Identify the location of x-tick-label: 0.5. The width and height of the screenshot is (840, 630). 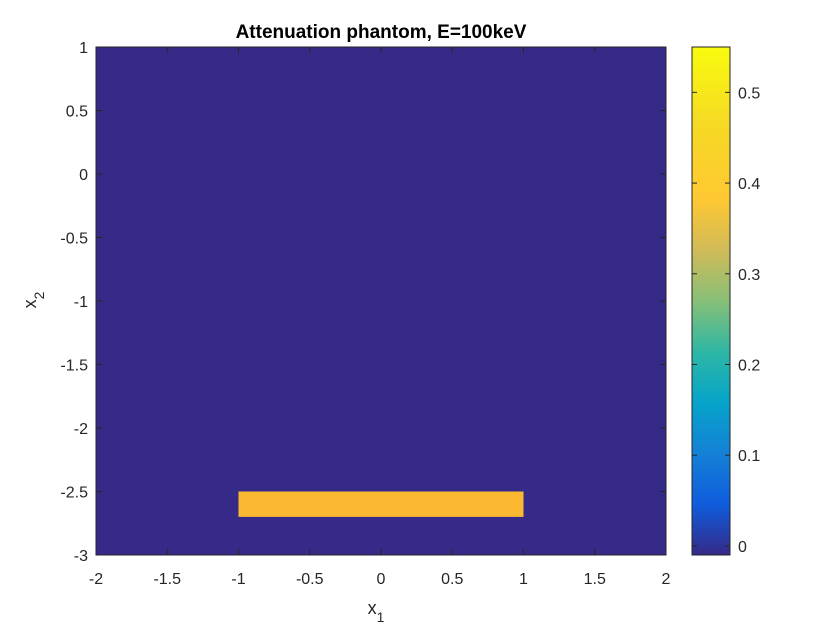
(452, 579).